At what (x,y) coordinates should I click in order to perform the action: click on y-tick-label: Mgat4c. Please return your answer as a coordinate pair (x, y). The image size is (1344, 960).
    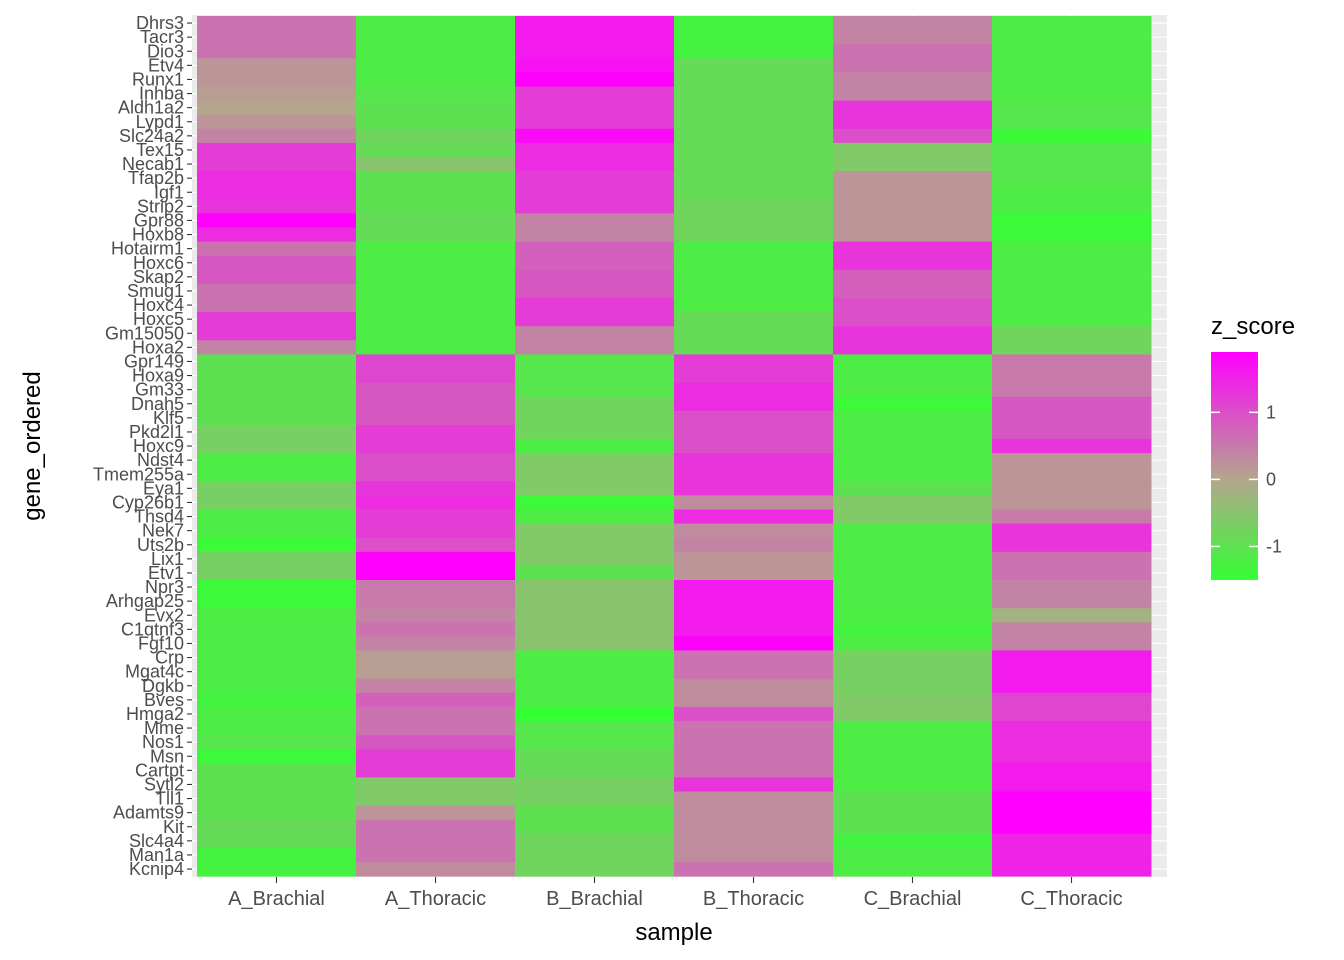
    Looking at the image, I should click on (154, 672).